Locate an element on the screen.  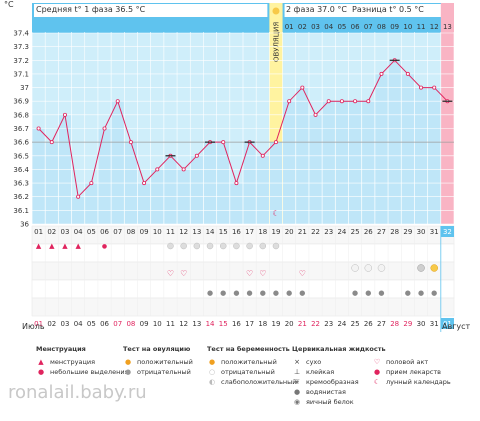
date-label: 03 is located at coordinates (65, 324).